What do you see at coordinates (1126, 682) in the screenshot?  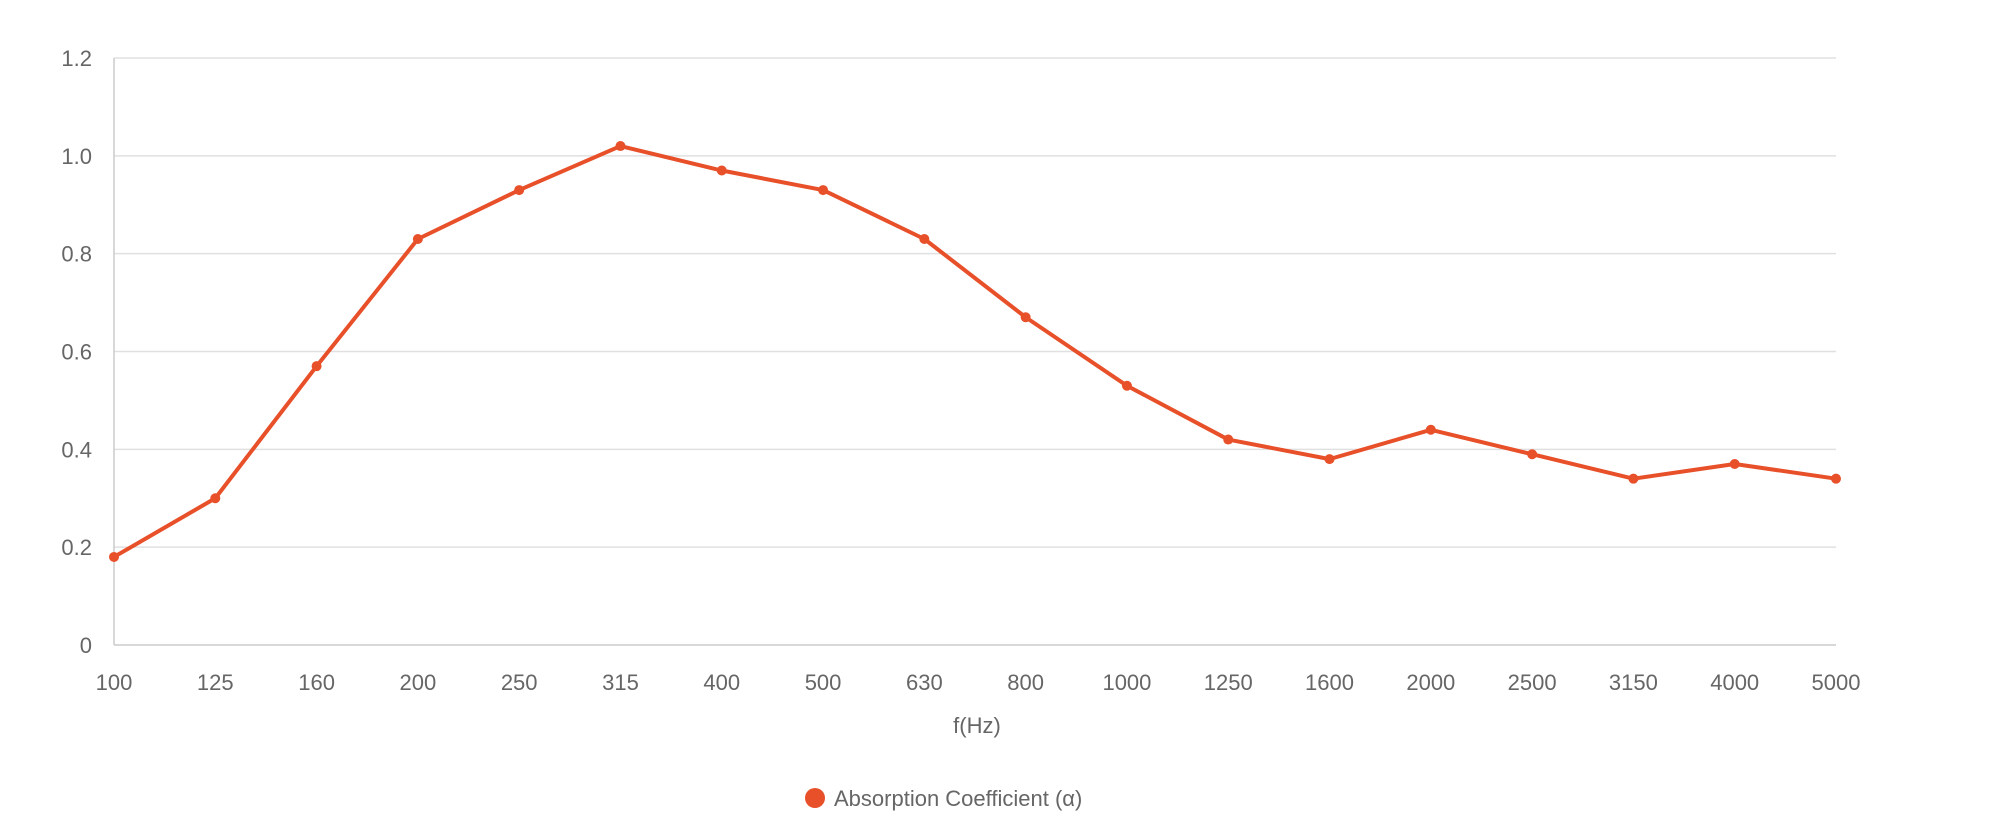 I see `x-tick-label: 1000` at bounding box center [1126, 682].